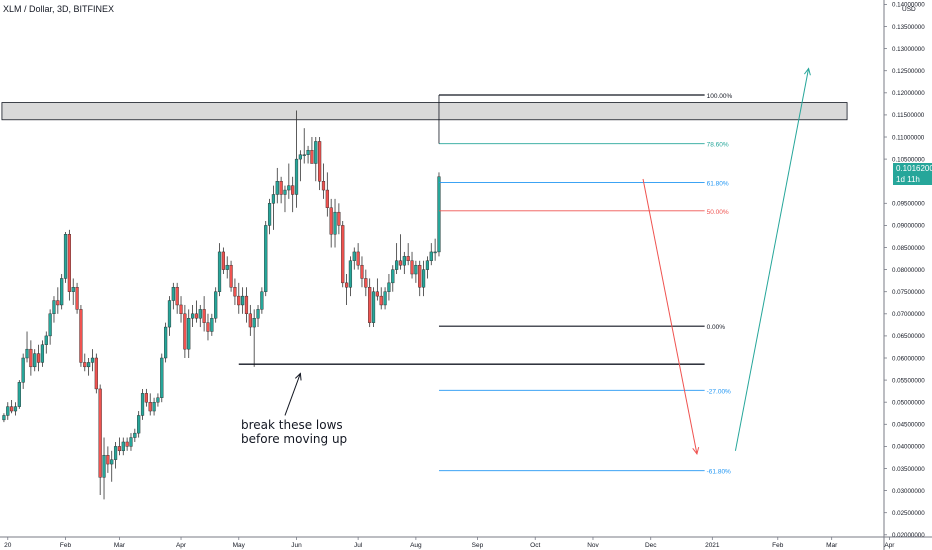 The image size is (932, 550). Describe the element at coordinates (296, 545) in the screenshot. I see `time-tick-label: Jun` at that location.